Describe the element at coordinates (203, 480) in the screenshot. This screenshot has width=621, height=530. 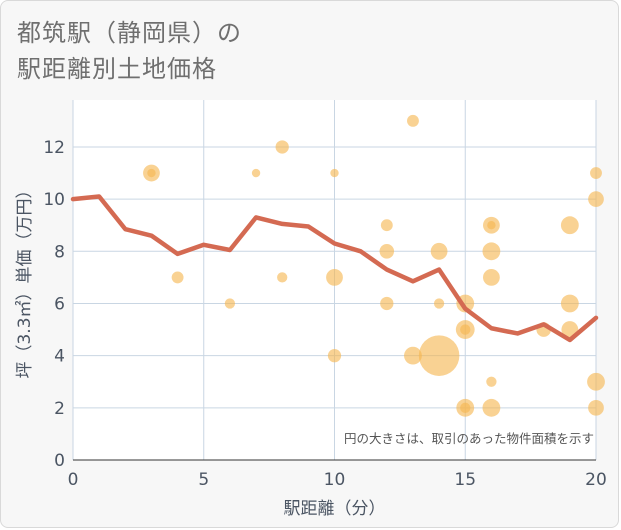
I see `x-tick-label: 5` at that location.